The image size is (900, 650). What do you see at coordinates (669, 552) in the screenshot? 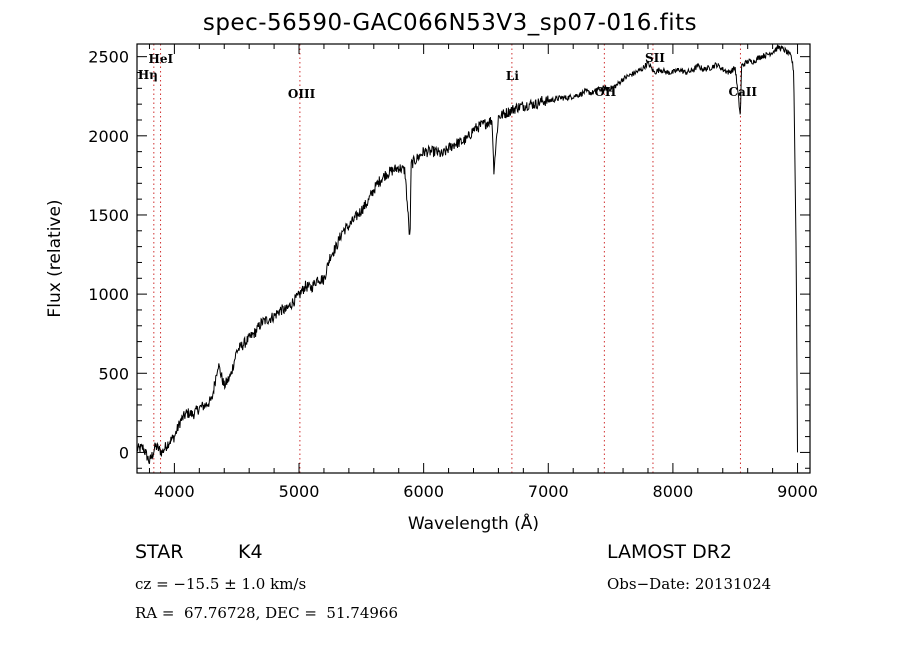
I see `survey-label: LAMOST DR2` at bounding box center [669, 552].